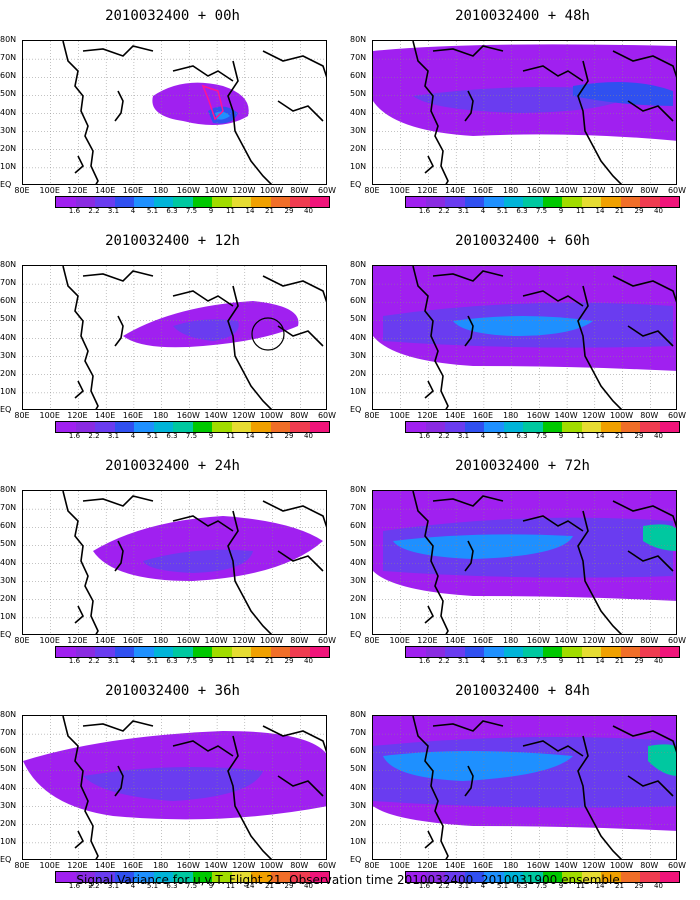 The image size is (700, 900). What do you see at coordinates (600, 886) in the screenshot?
I see `colorbar-label: 14` at bounding box center [600, 886].